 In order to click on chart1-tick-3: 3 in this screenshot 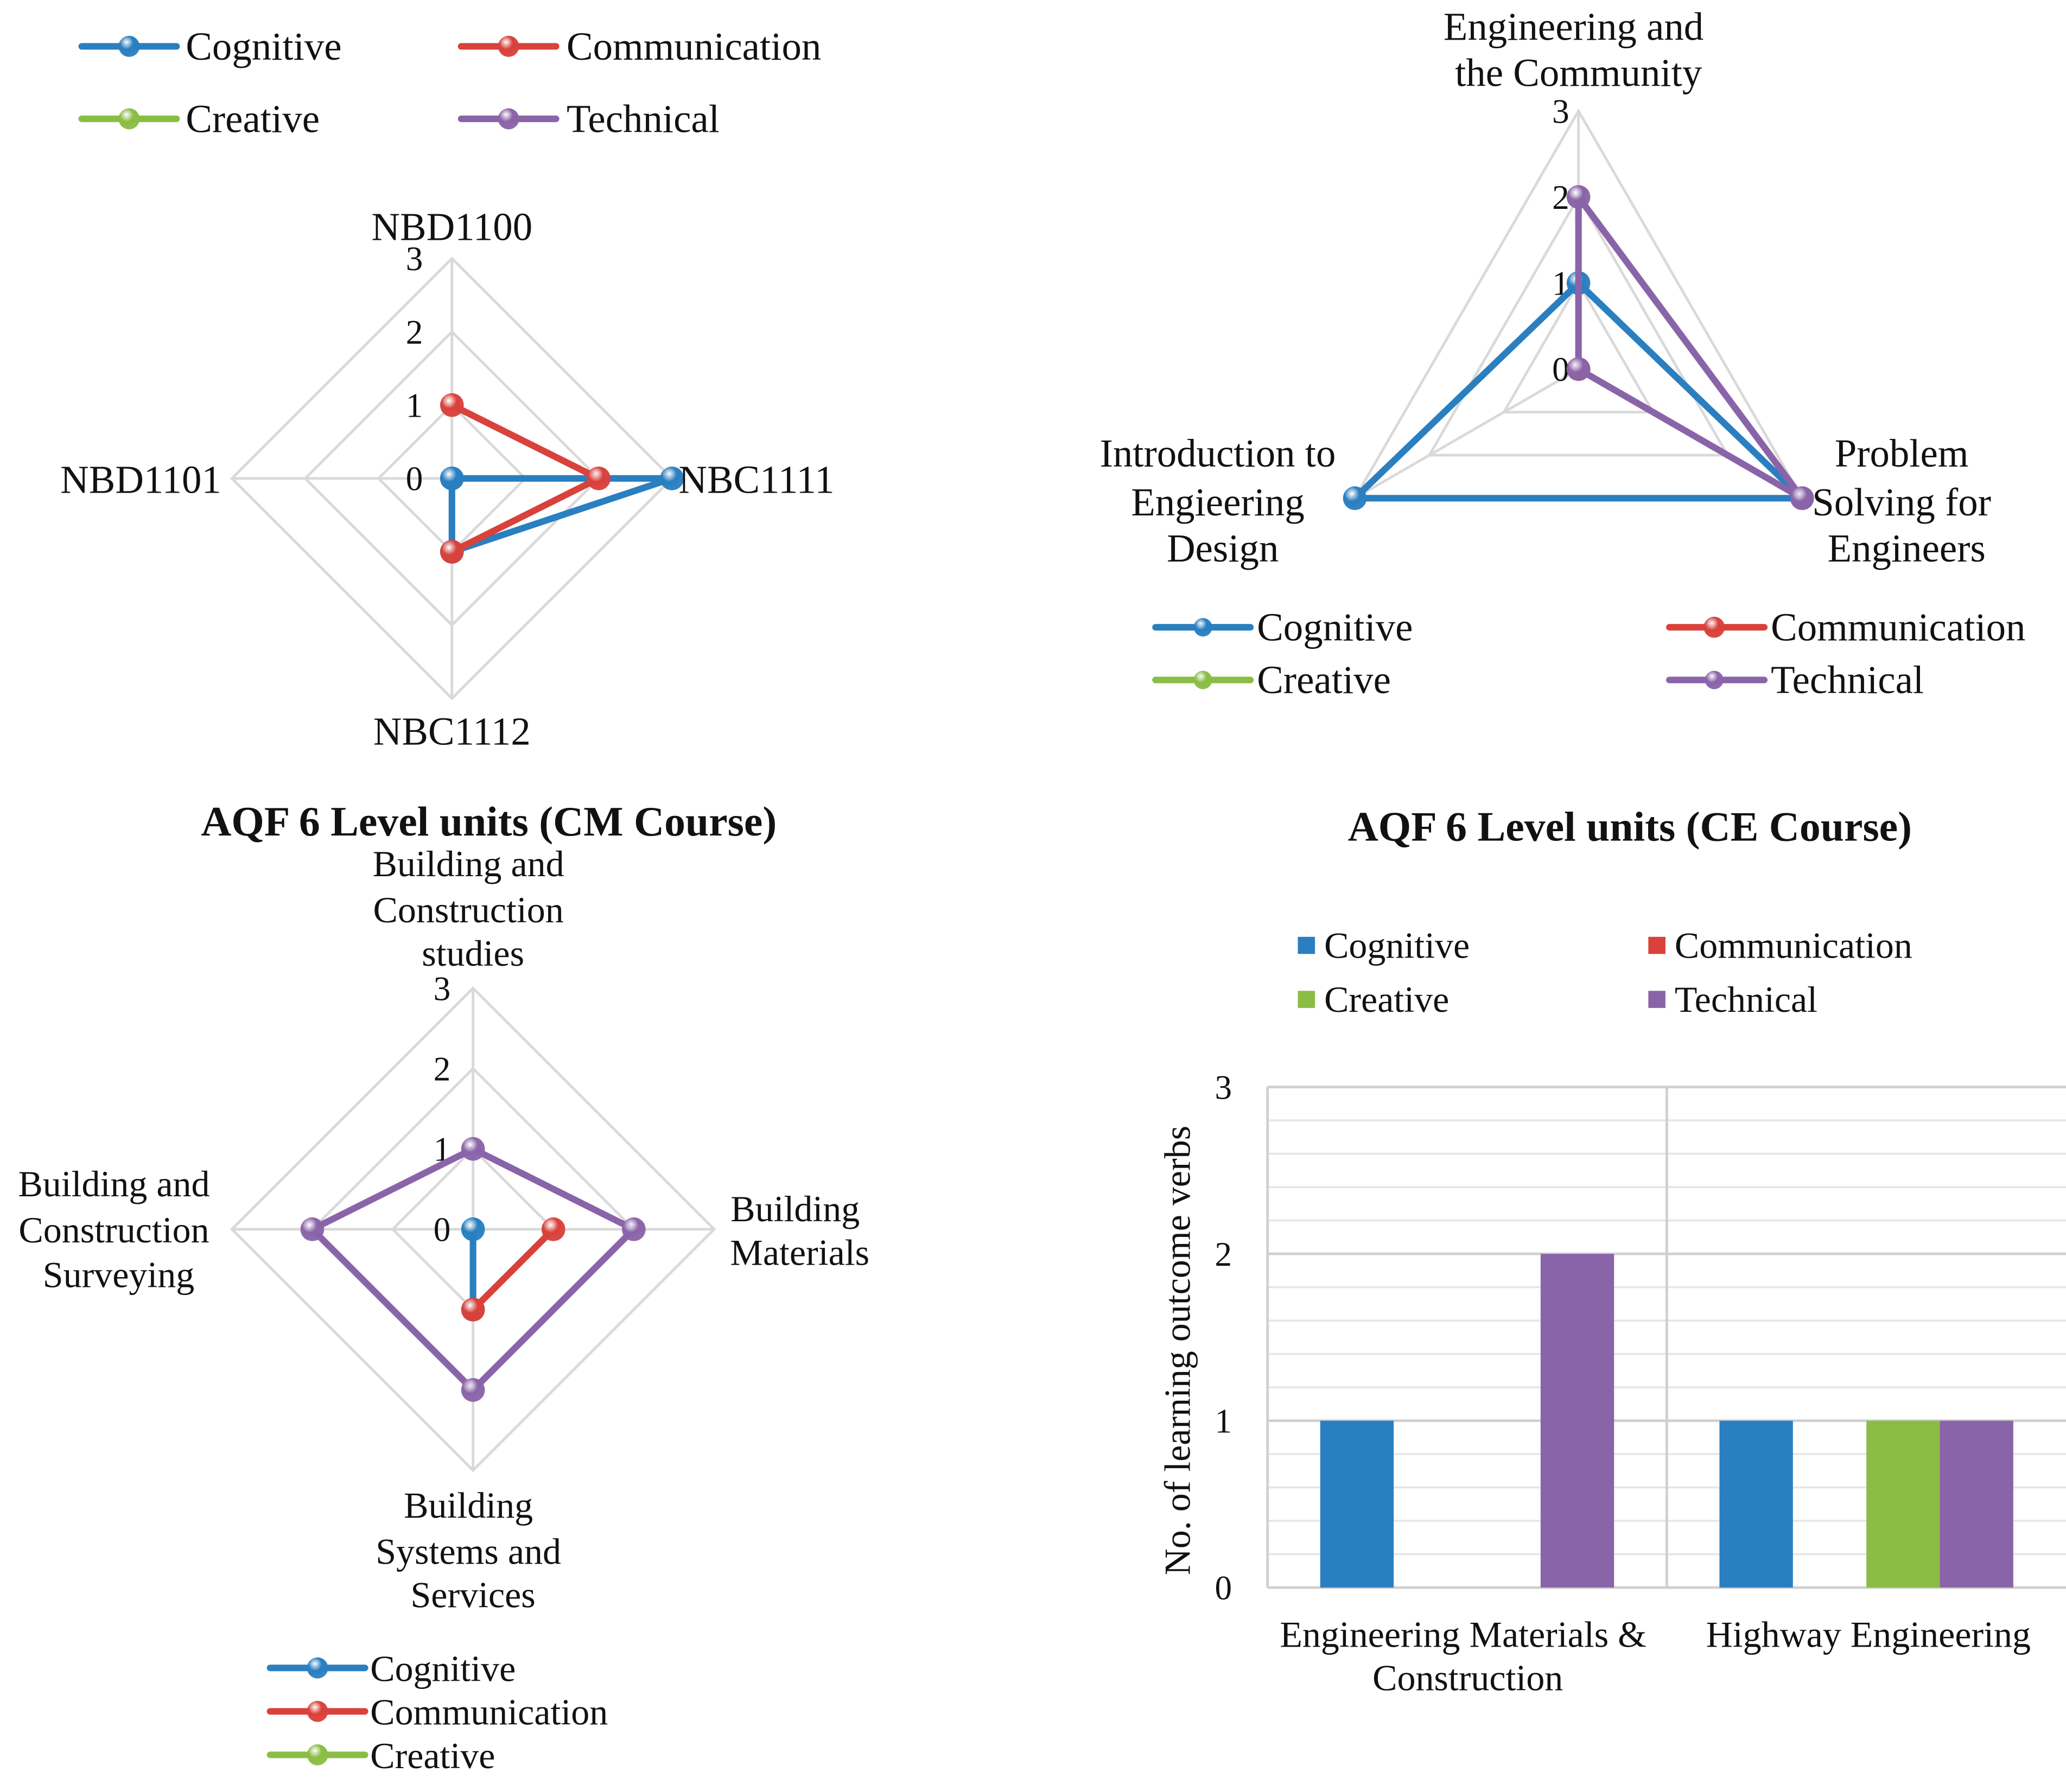, I will do `click(414, 259)`.